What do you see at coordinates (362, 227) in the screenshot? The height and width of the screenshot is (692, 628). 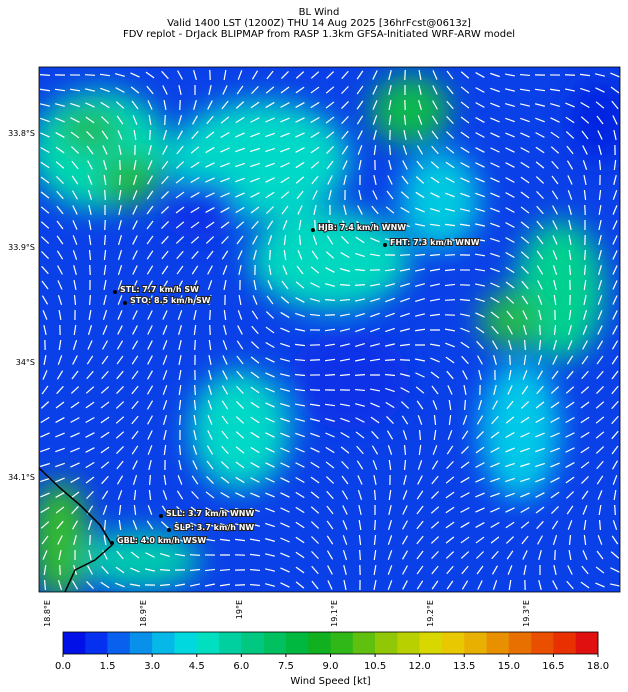 I see `station-label: HJB: 7.4 km/h WNW` at bounding box center [362, 227].